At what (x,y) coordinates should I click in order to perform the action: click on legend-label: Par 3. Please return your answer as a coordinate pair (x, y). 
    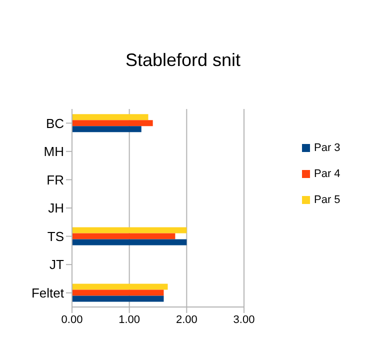
    Looking at the image, I should click on (327, 148).